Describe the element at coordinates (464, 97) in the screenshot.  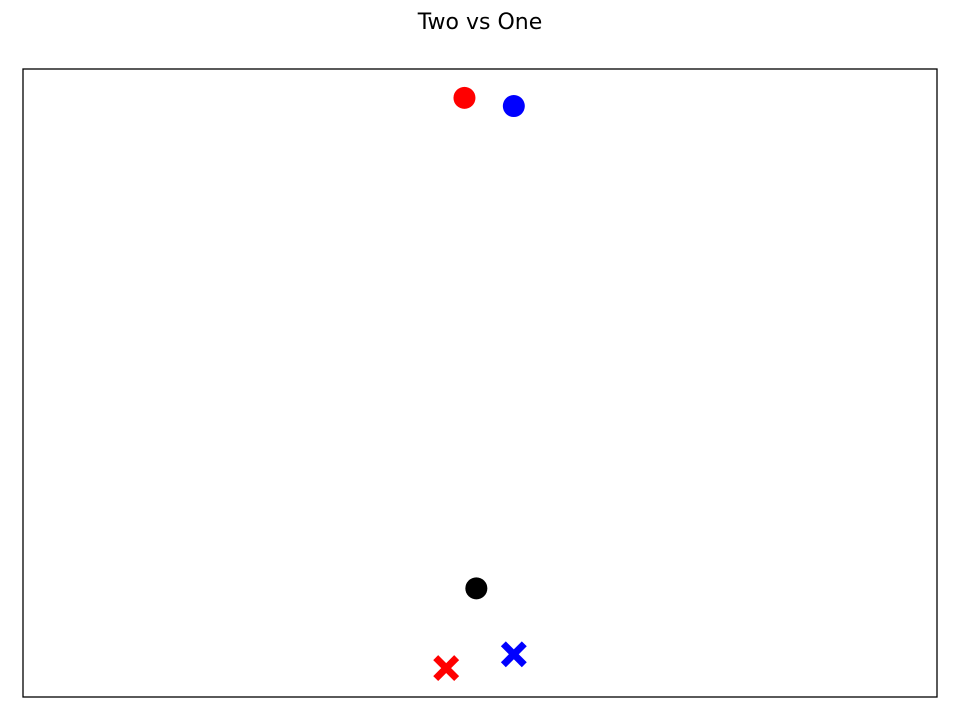
I see `point-0-circle` at that location.